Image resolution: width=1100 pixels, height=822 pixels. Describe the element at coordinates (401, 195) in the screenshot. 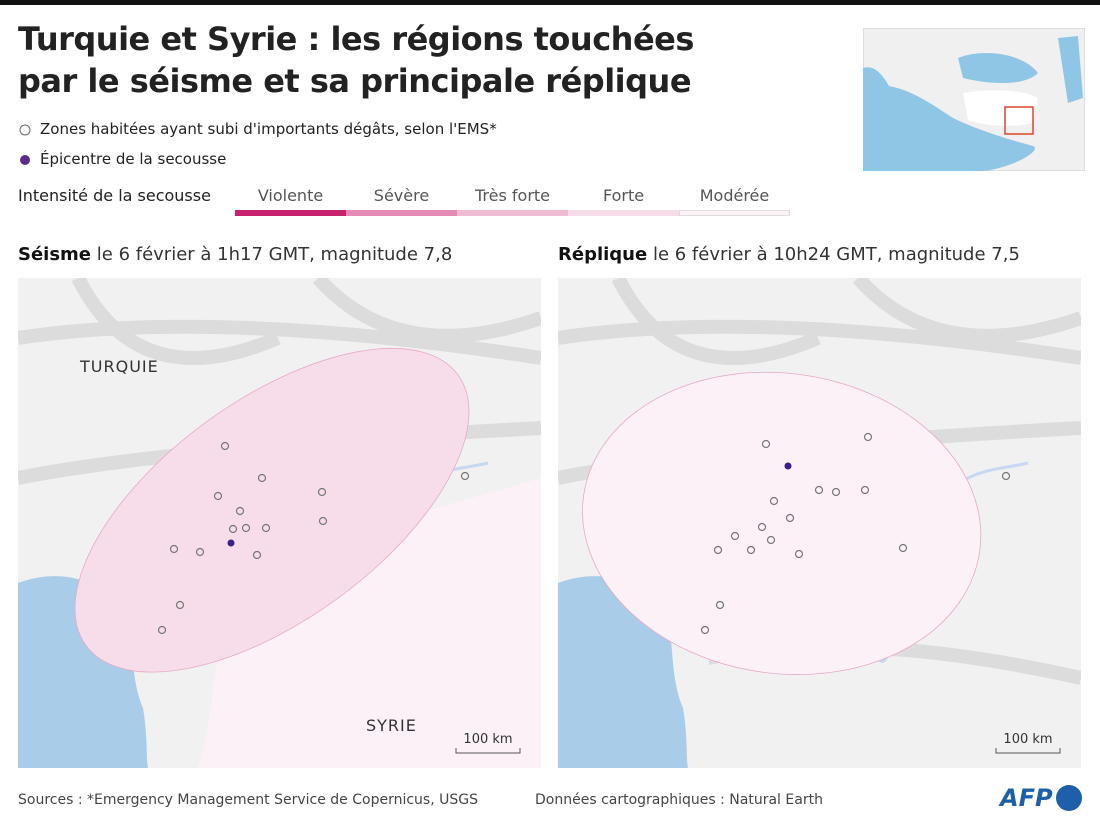

I see `intensity-label: Sévère` at that location.